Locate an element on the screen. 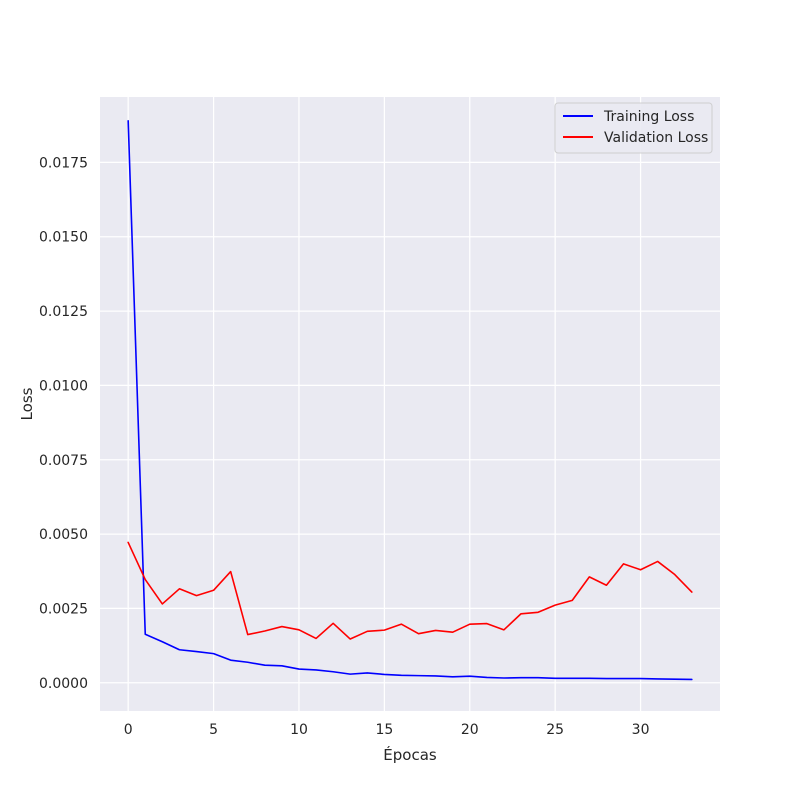  legend-label-validation-loss: Validation Loss is located at coordinates (656, 138).